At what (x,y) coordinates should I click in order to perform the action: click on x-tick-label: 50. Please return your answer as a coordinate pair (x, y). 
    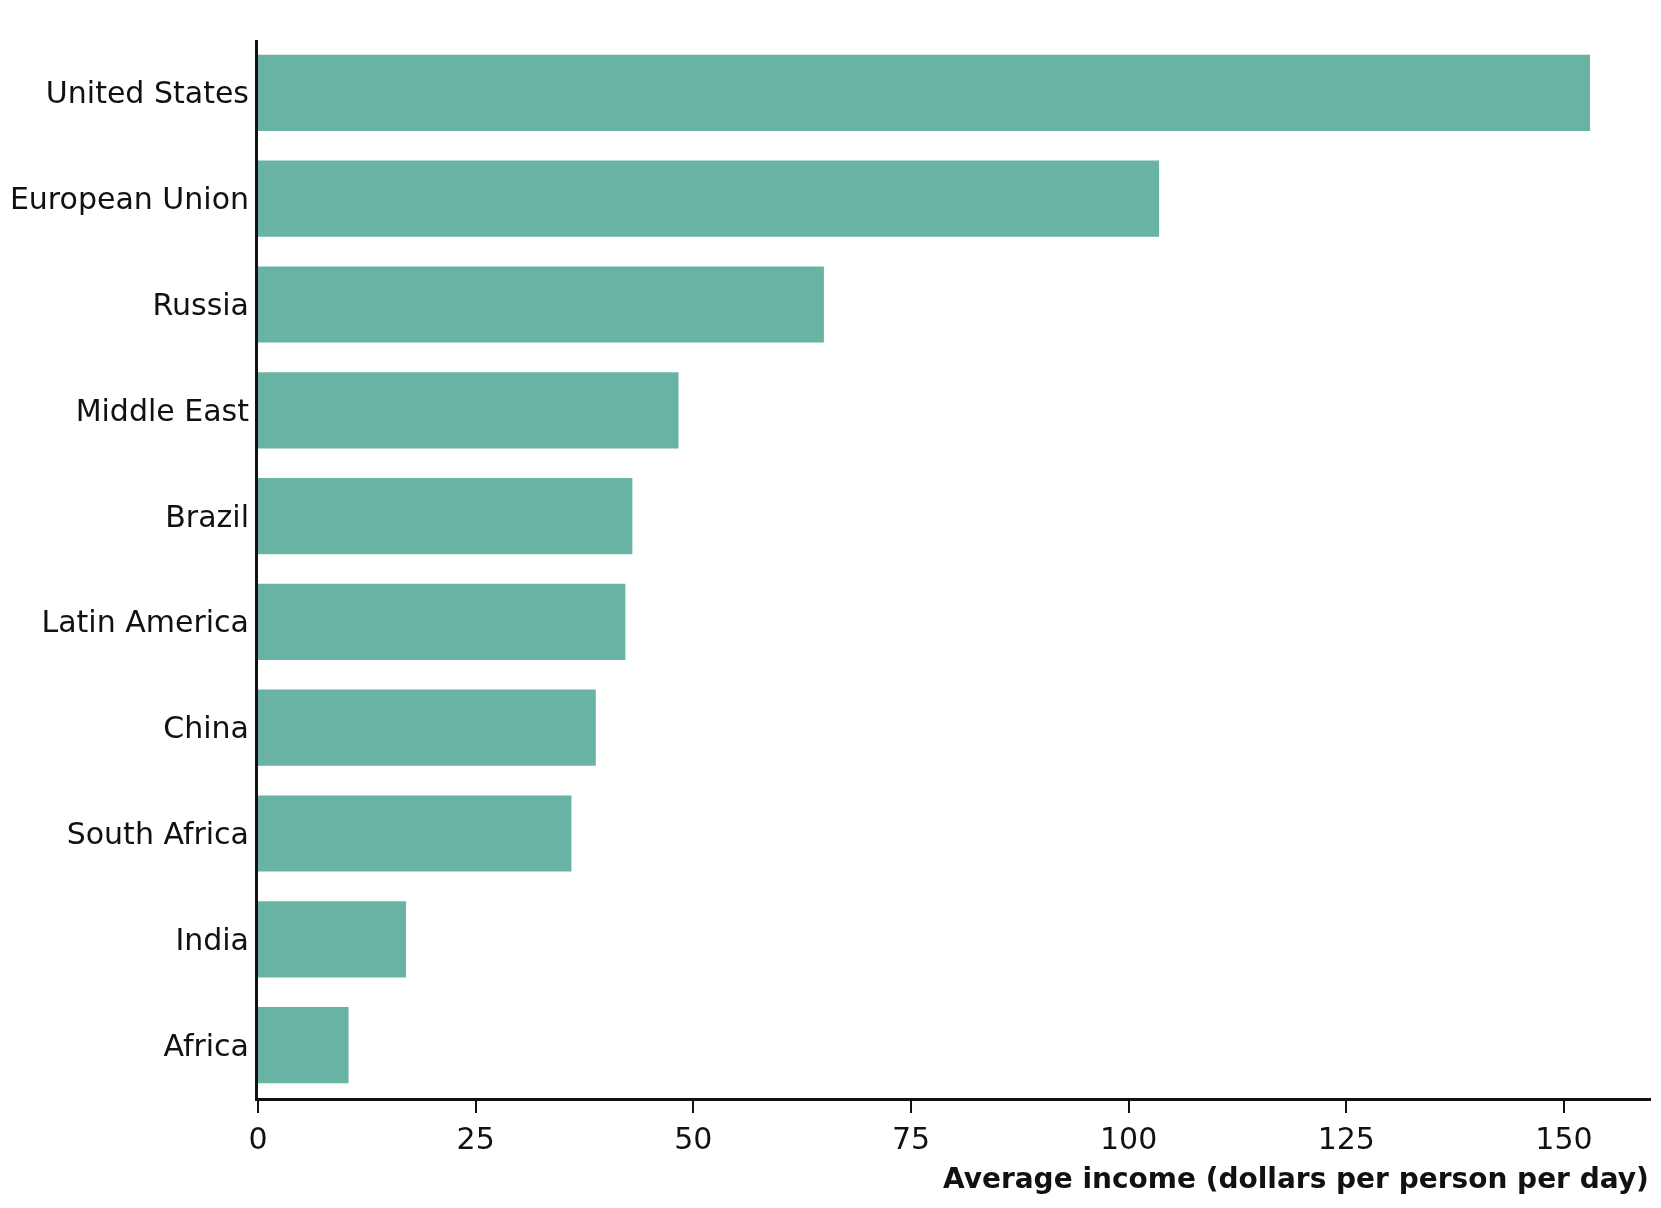
    Looking at the image, I should click on (693, 1138).